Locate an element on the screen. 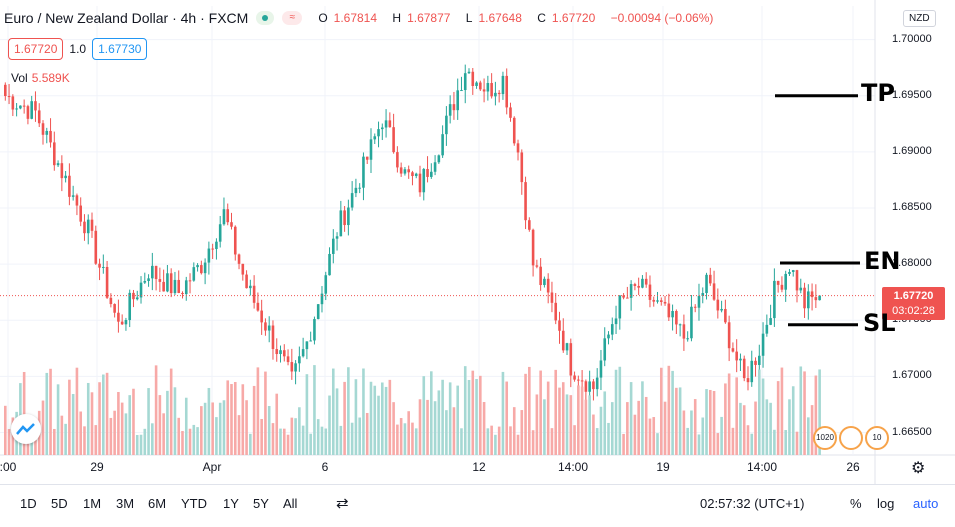  buy-button: 1.67730 is located at coordinates (120, 49).